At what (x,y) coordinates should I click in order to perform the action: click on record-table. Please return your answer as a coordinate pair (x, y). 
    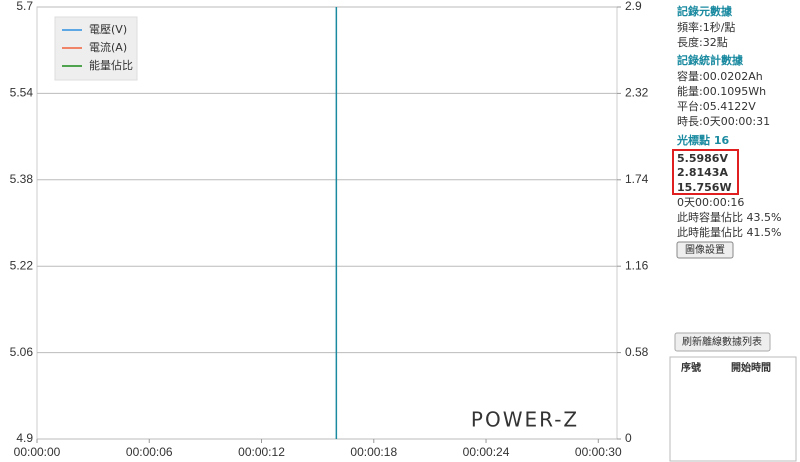
    Looking at the image, I should click on (733, 409).